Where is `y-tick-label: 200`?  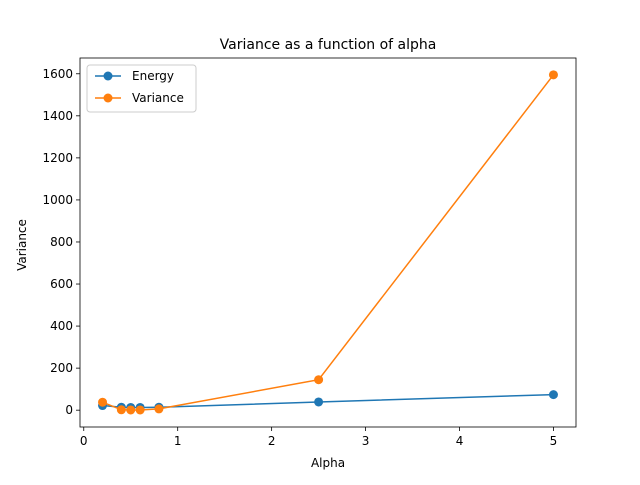
y-tick-label: 200 is located at coordinates (61, 368).